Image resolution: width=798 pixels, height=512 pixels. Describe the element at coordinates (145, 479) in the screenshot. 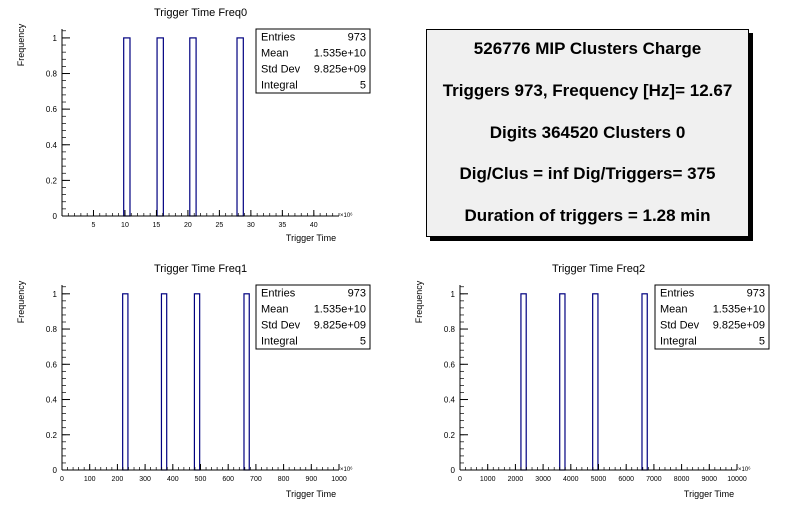

I see `x-tick-label: 300` at that location.